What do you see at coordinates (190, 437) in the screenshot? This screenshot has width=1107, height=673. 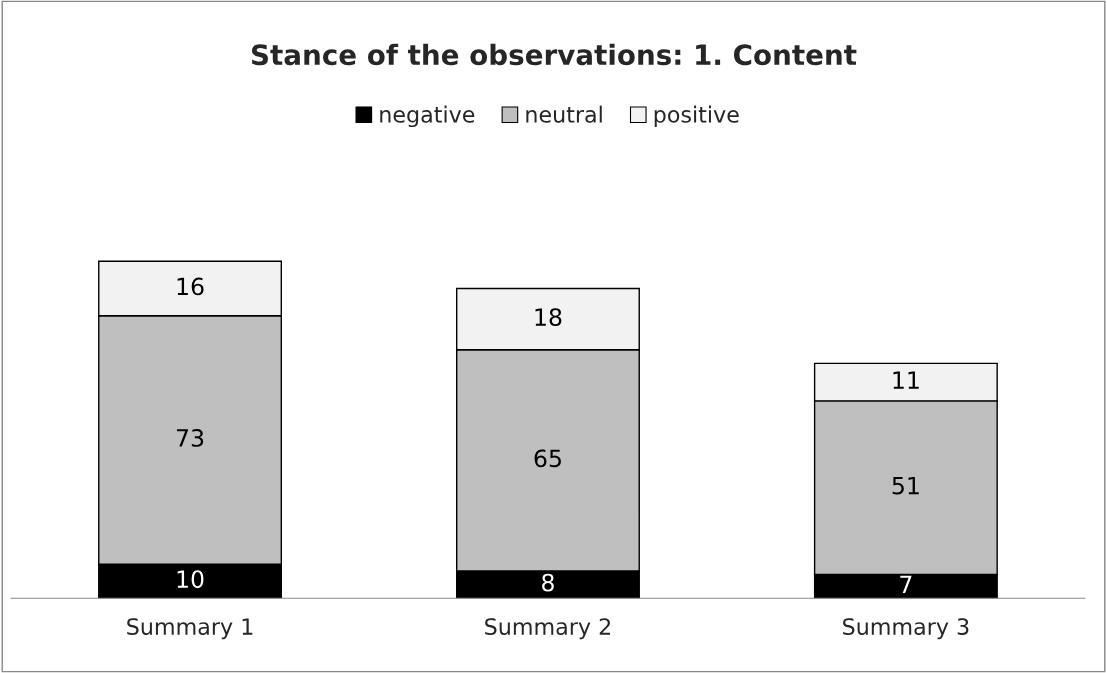 I see `data-label: 73` at bounding box center [190, 437].